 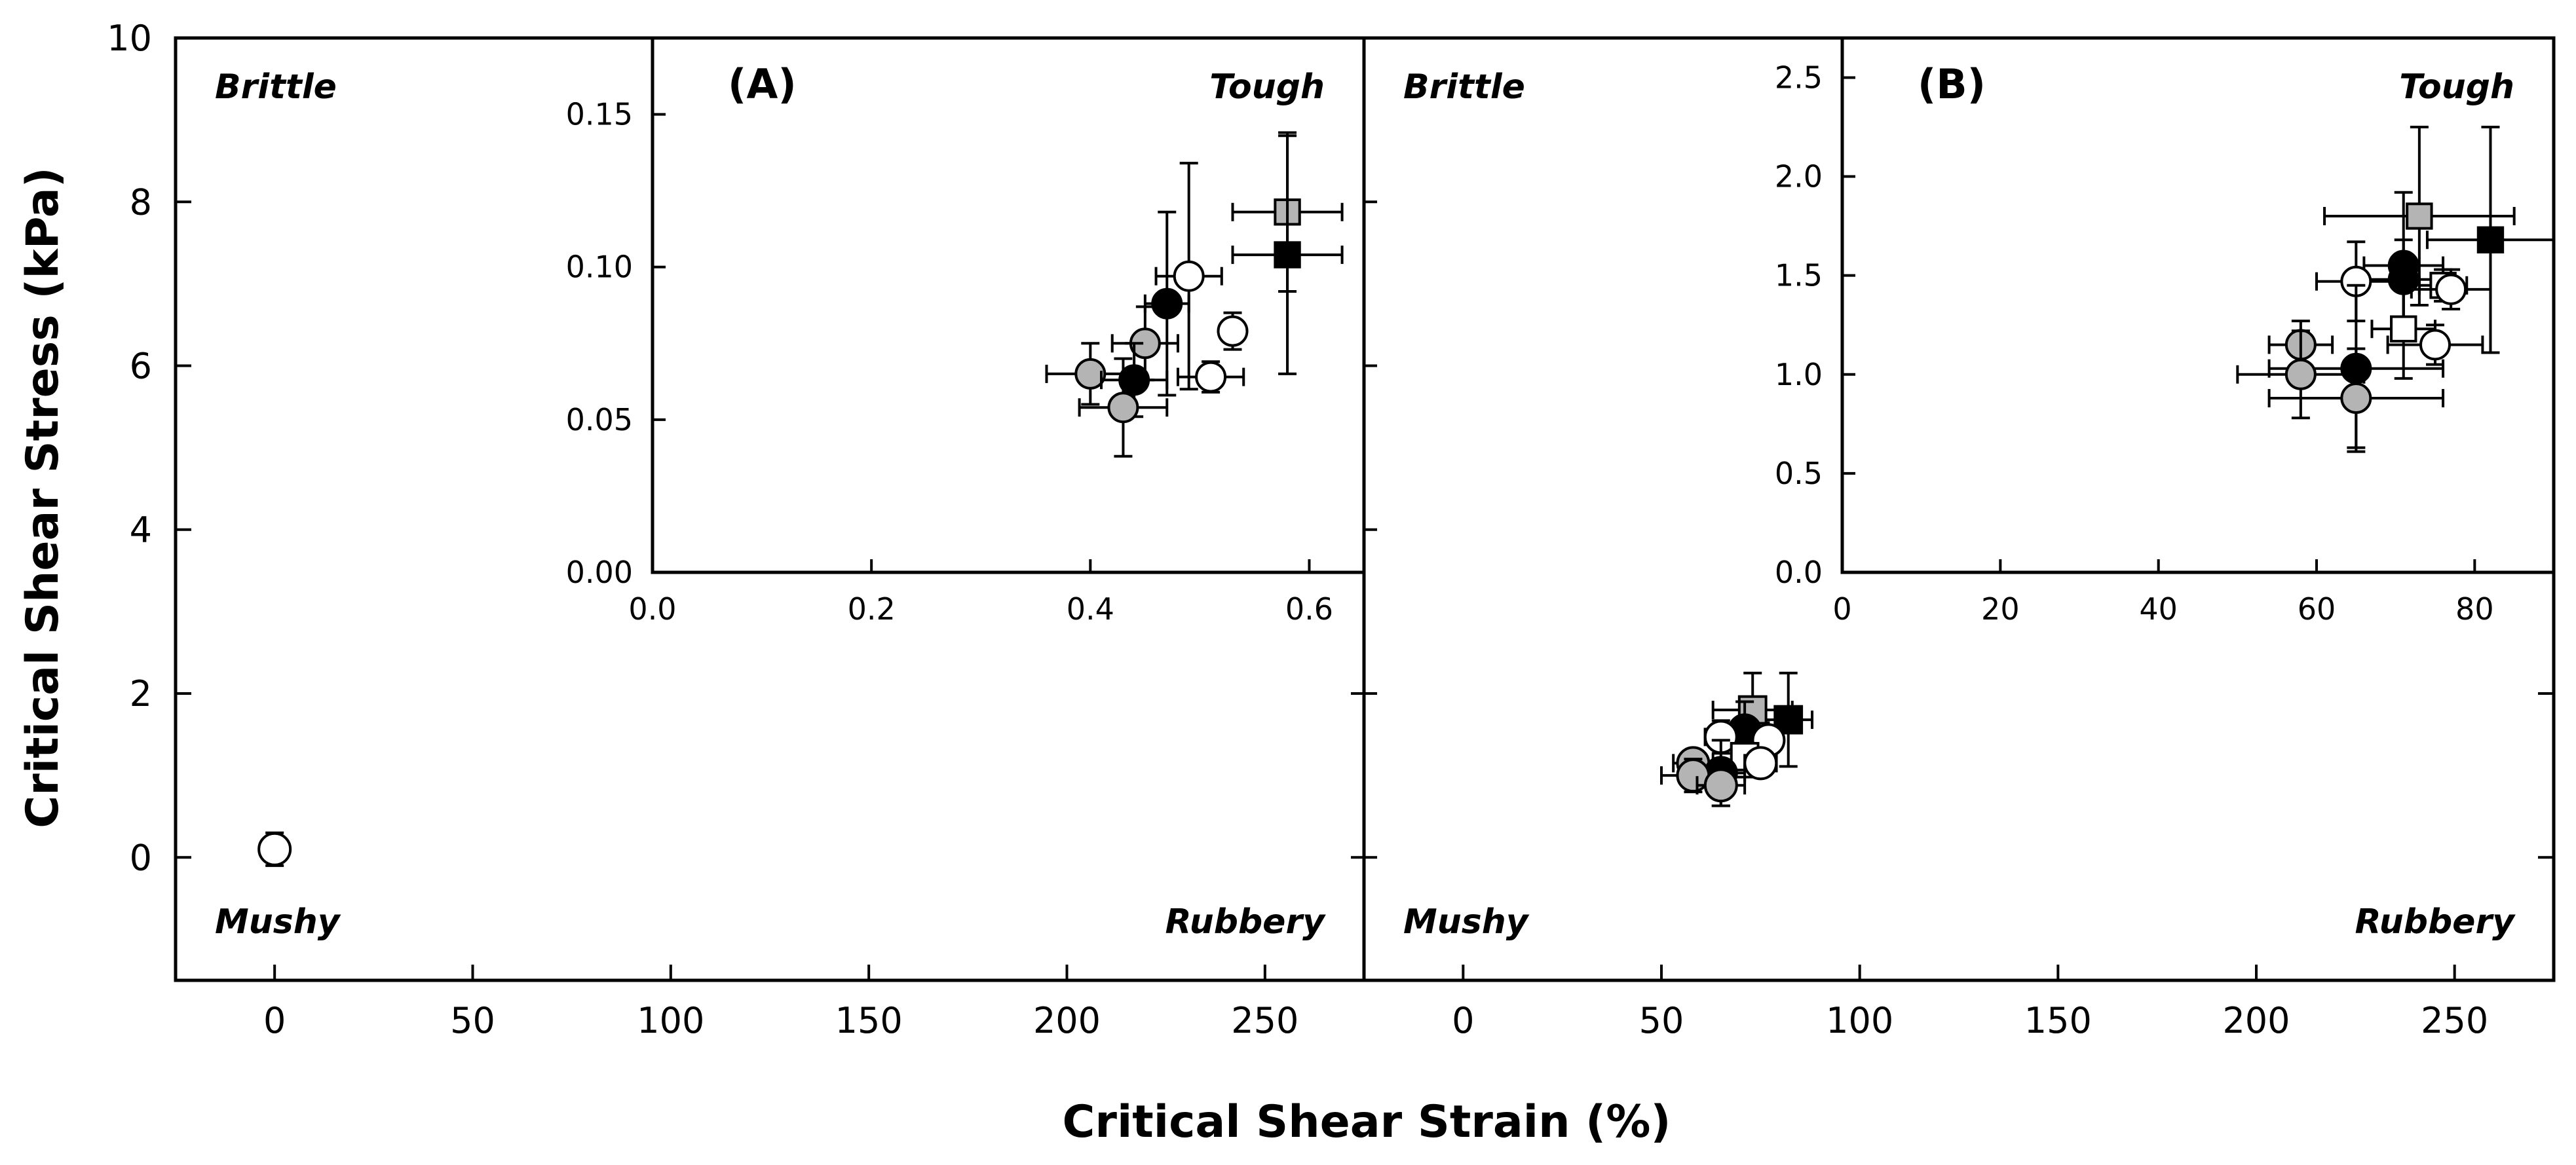 I want to click on y-tick-label: 4, so click(x=141, y=530).